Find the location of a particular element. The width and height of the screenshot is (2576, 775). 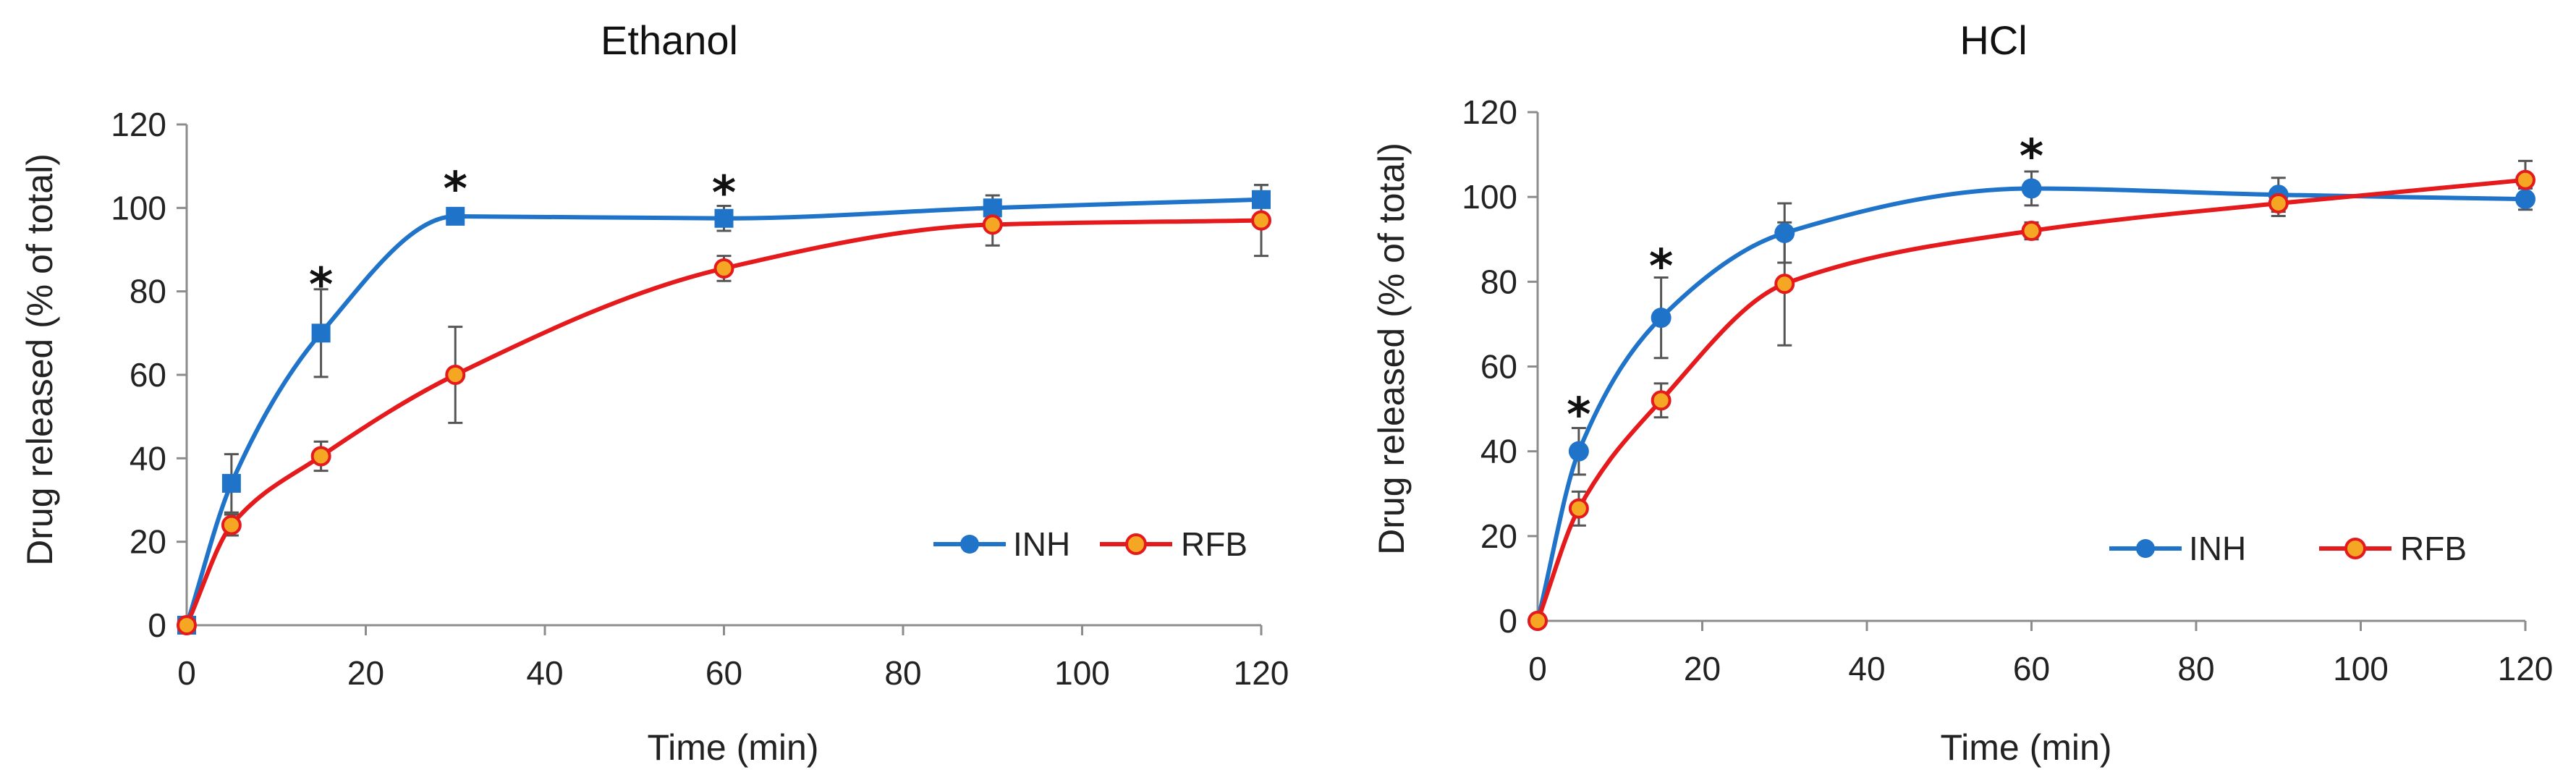

chart-title: HCl is located at coordinates (1993, 40).